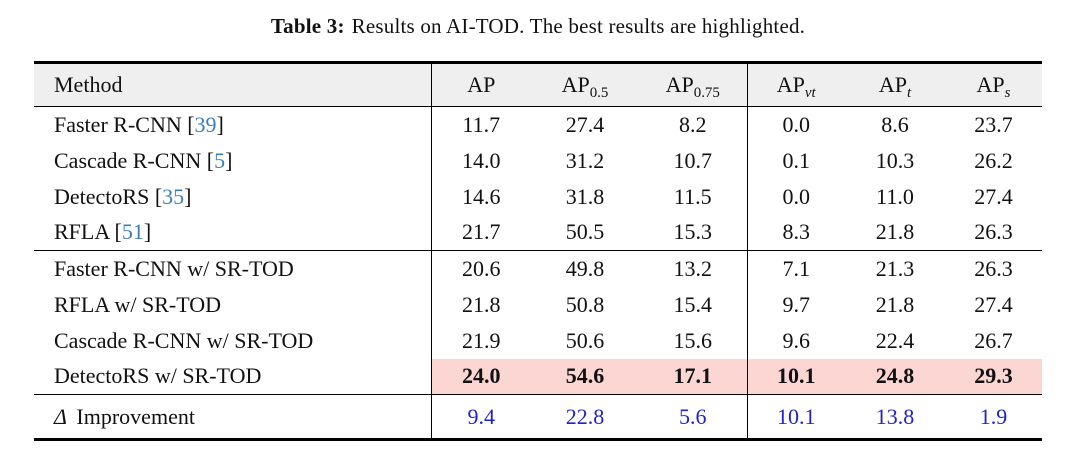 This screenshot has width=1076, height=470. What do you see at coordinates (795, 340) in the screenshot?
I see `value-cell: 9.6` at bounding box center [795, 340].